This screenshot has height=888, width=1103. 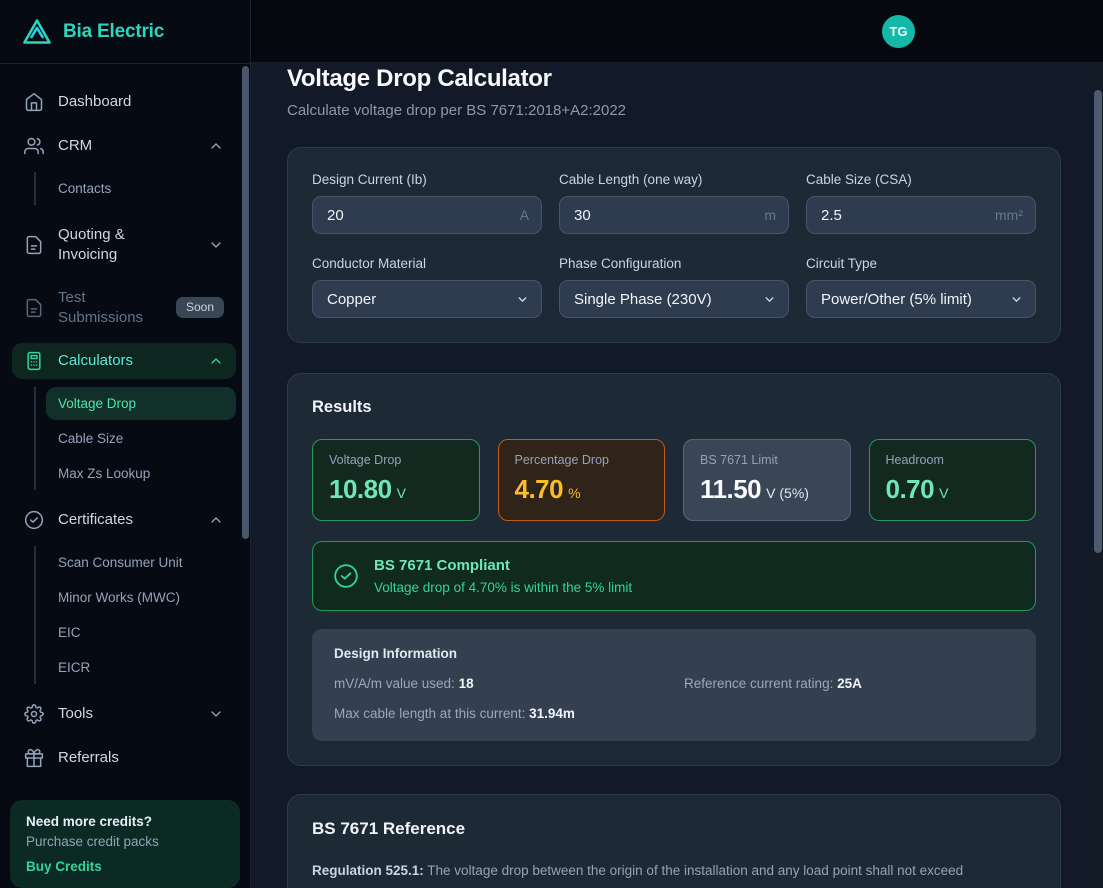 What do you see at coordinates (842, 263) in the screenshot?
I see `circuit-type-label: Circuit Type` at bounding box center [842, 263].